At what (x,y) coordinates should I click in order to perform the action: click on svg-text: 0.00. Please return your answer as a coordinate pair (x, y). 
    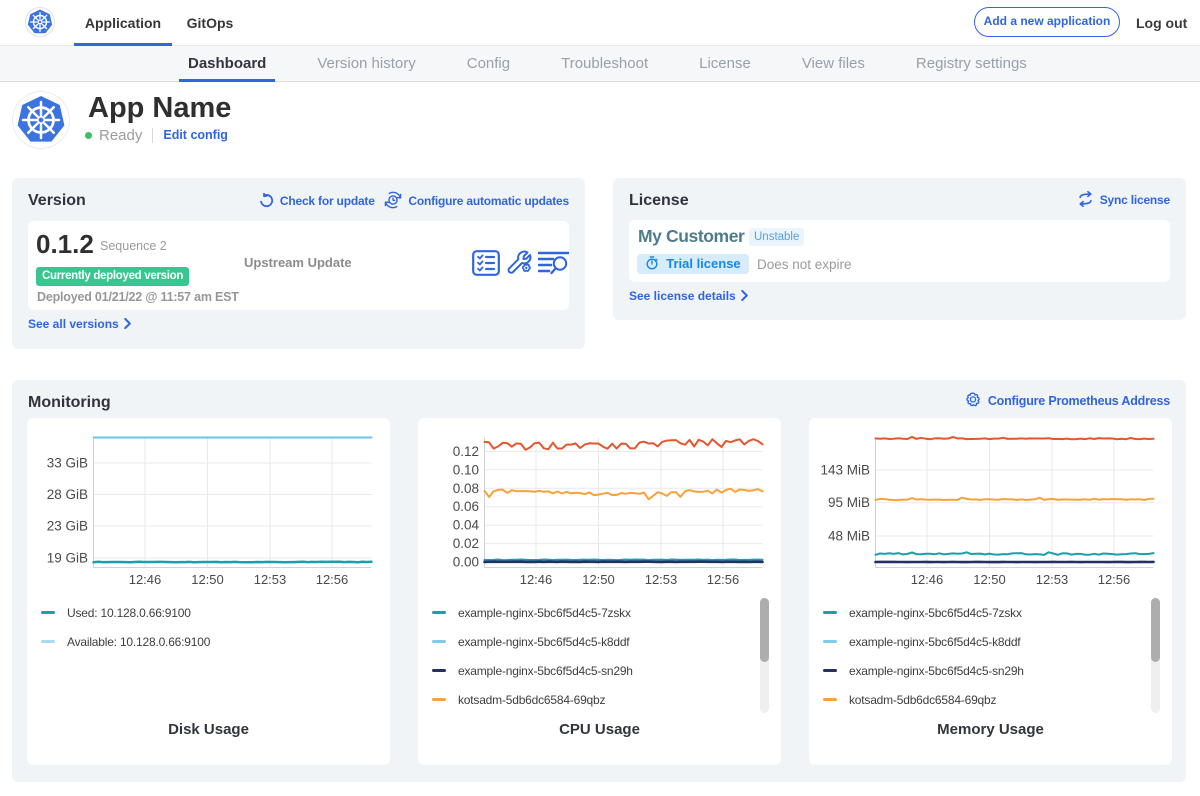
    Looking at the image, I should click on (466, 562).